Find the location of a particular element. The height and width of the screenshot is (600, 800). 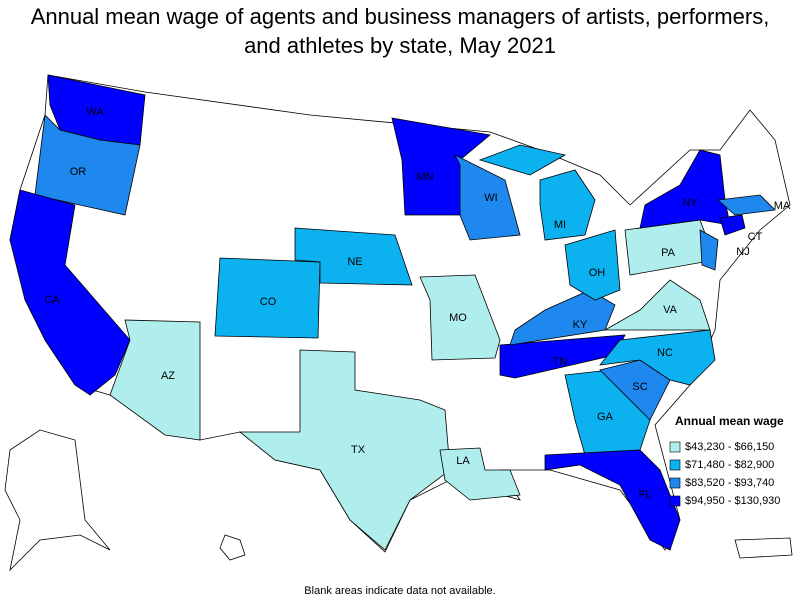

state-label: CA is located at coordinates (52, 300).